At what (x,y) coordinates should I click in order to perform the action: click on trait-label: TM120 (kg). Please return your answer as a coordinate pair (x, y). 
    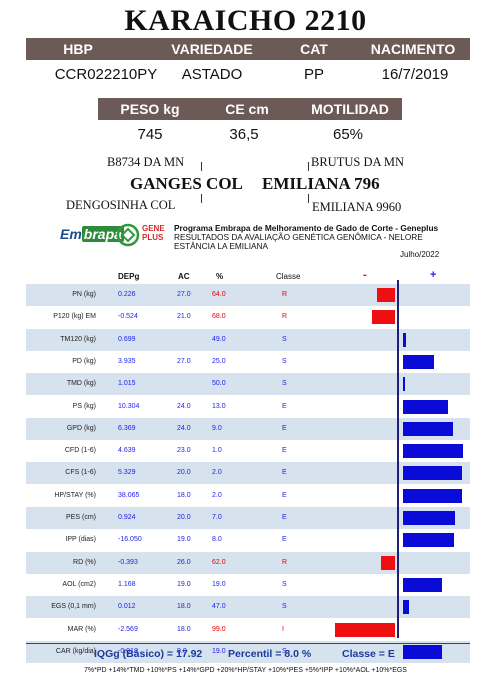
    Looking at the image, I should click on (78, 339).